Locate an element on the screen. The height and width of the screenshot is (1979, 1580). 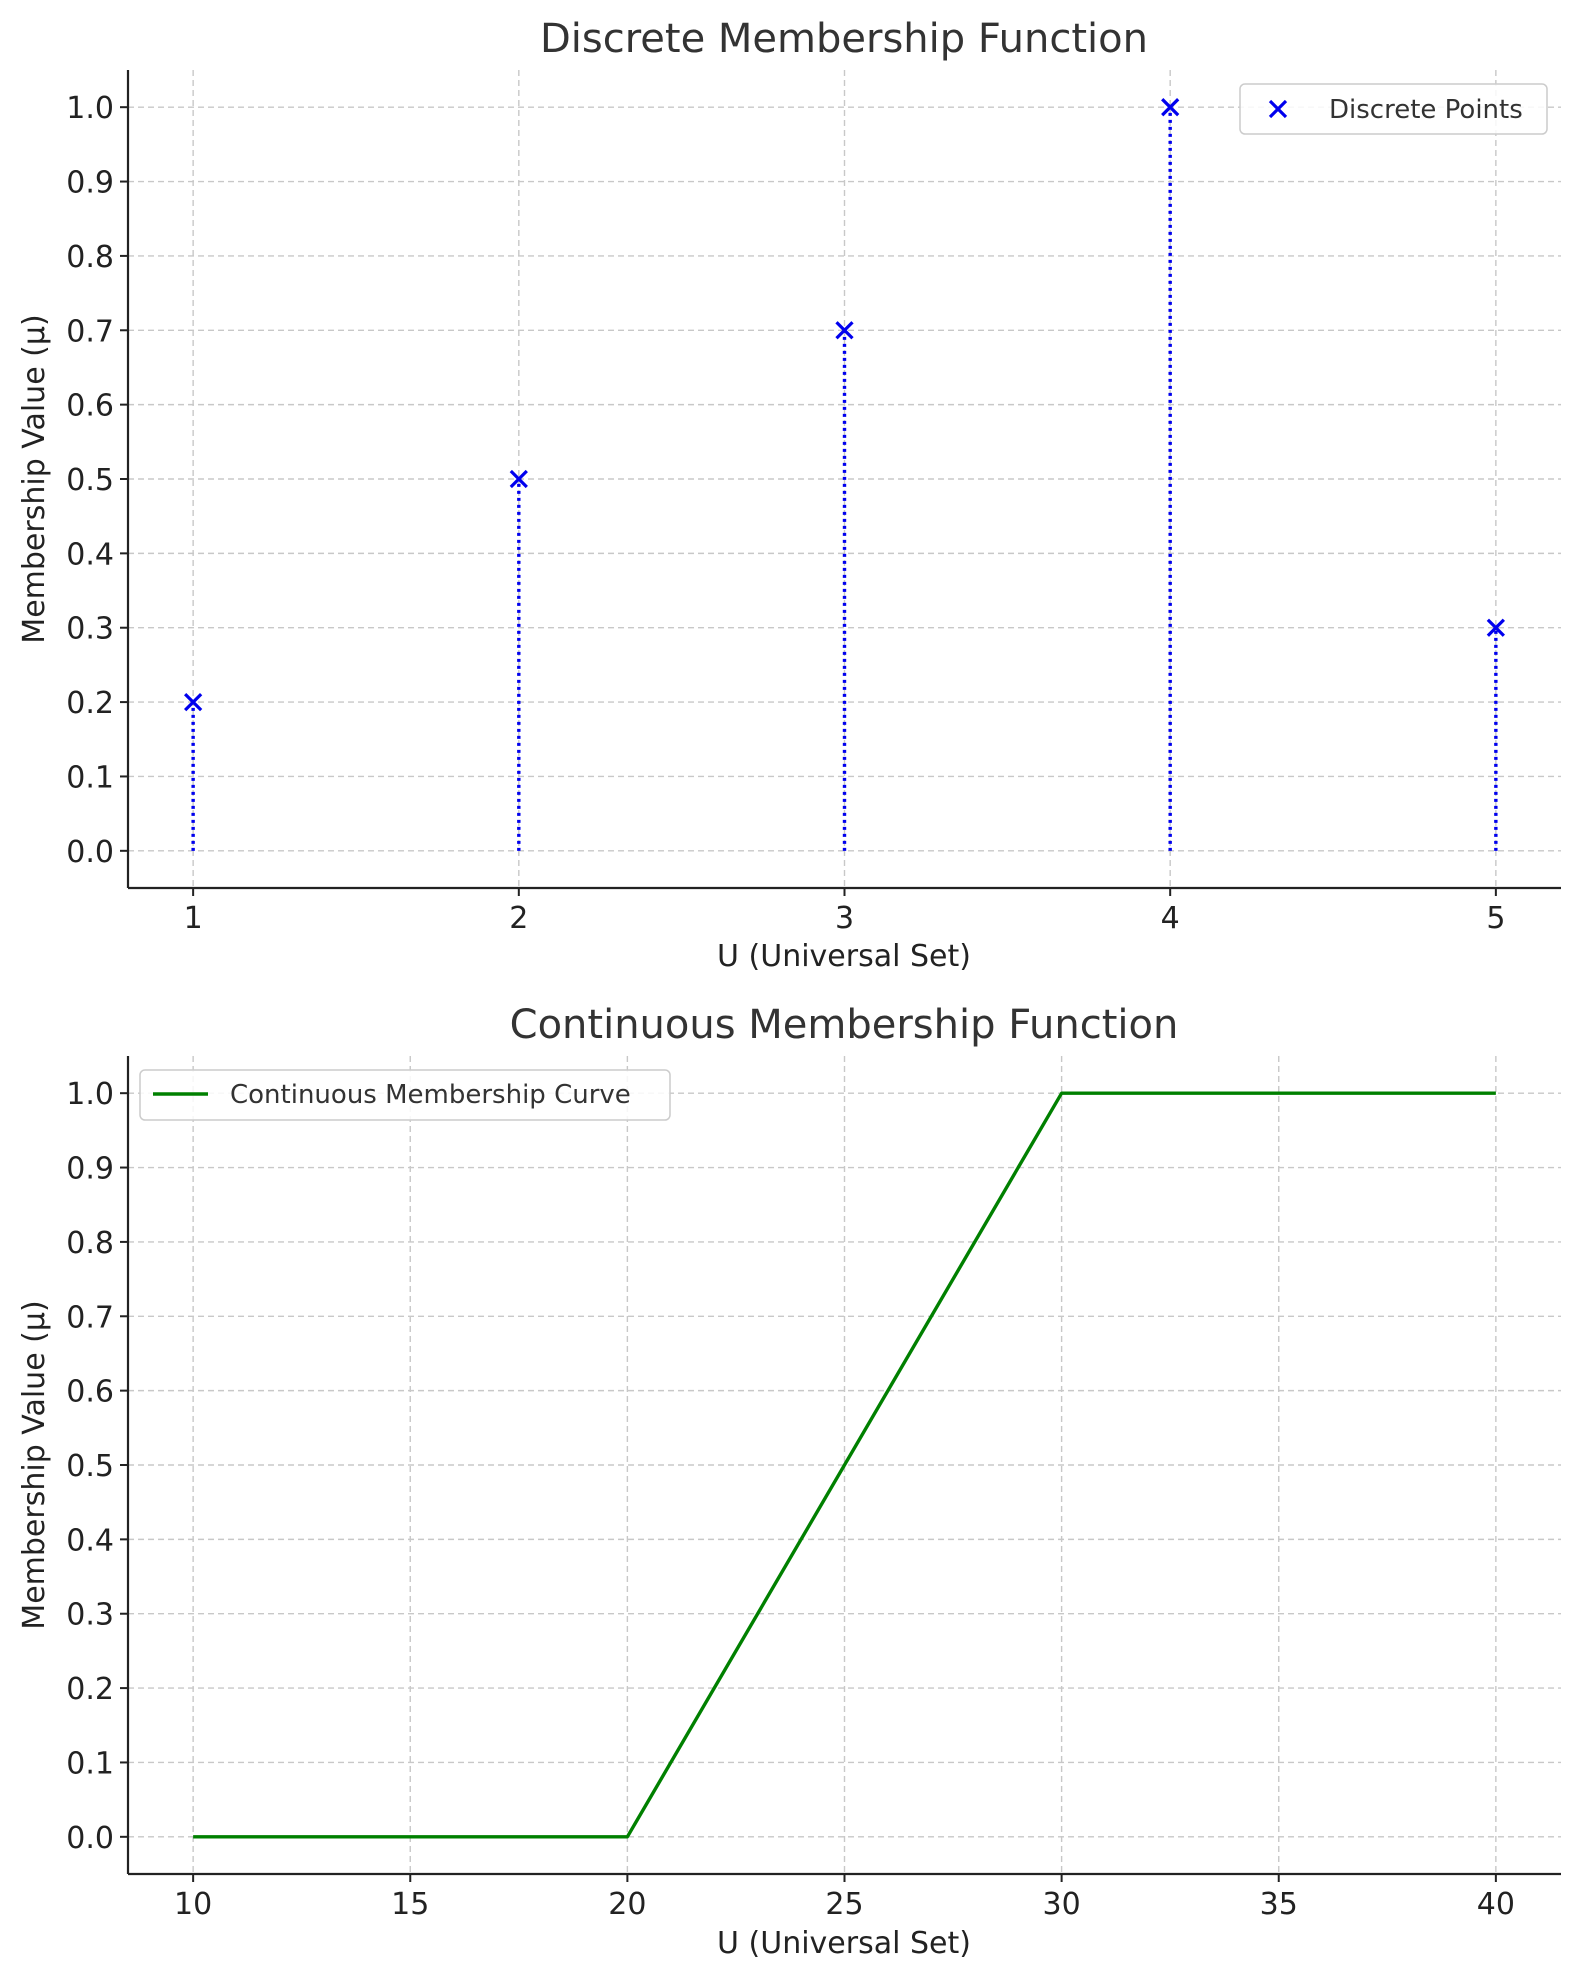
discrete-legend: Discrete Points is located at coordinates (1393, 109).